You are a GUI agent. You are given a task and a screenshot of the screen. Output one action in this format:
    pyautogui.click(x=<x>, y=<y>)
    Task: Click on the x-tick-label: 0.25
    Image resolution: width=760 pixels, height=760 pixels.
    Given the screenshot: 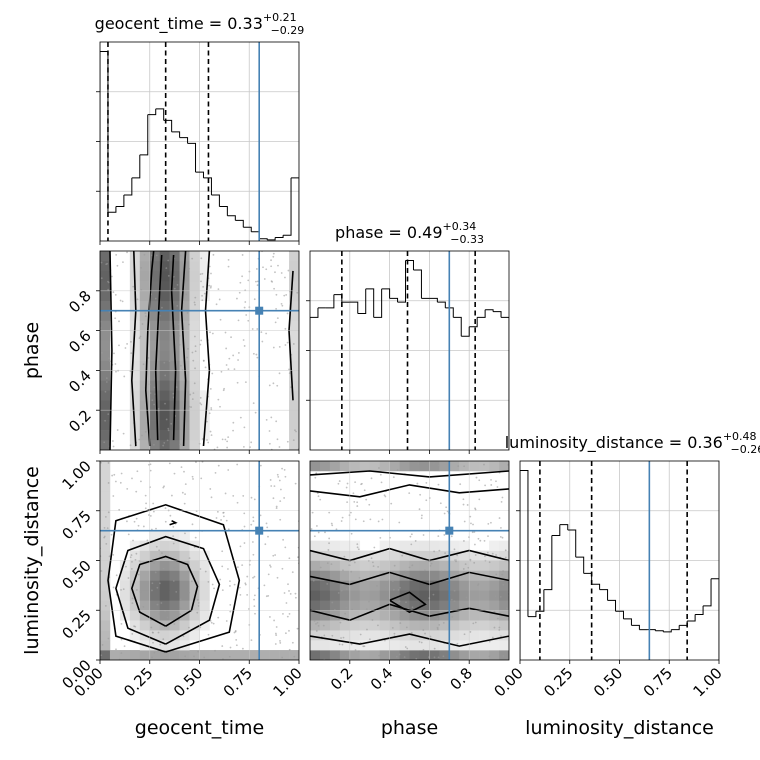 What is the action you would take?
    pyautogui.click(x=558, y=682)
    